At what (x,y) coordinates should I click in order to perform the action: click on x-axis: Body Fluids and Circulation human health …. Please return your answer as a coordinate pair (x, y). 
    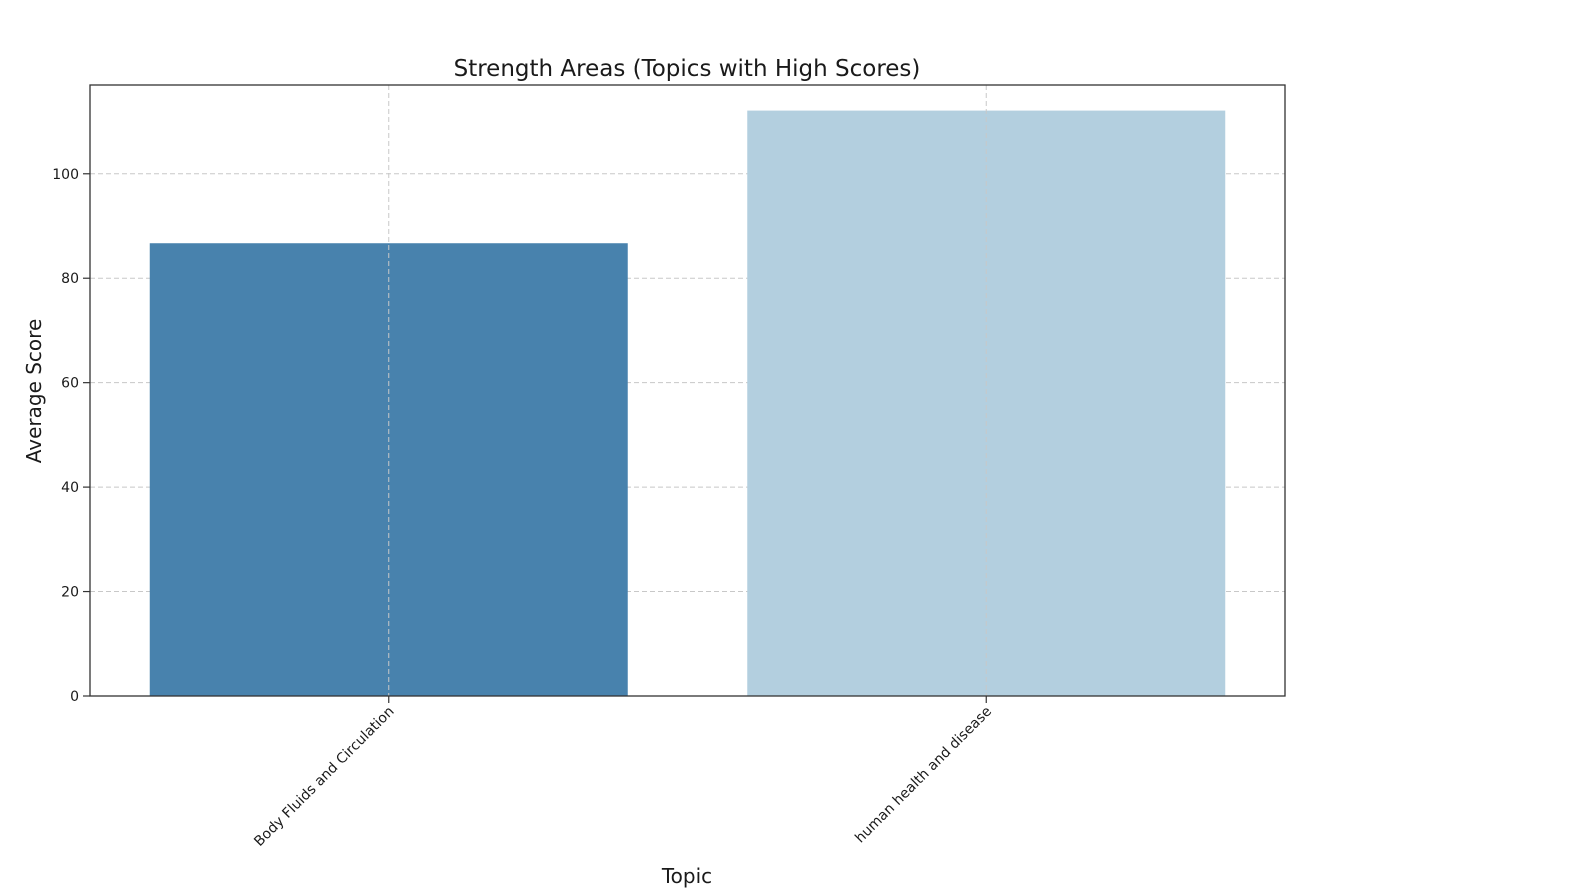
    Looking at the image, I should click on (623, 773).